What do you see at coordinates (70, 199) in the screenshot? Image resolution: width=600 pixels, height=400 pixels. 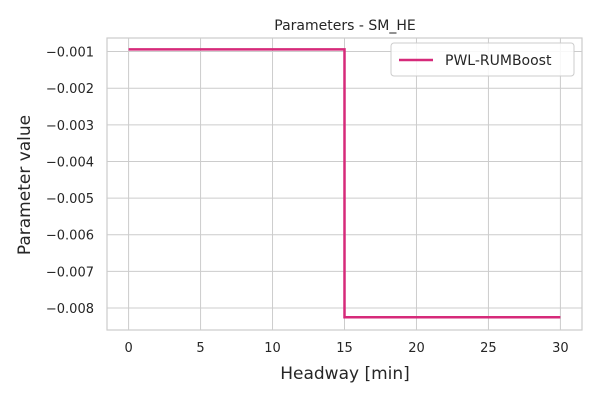 I see `y-tick-label: −0.005` at bounding box center [70, 199].